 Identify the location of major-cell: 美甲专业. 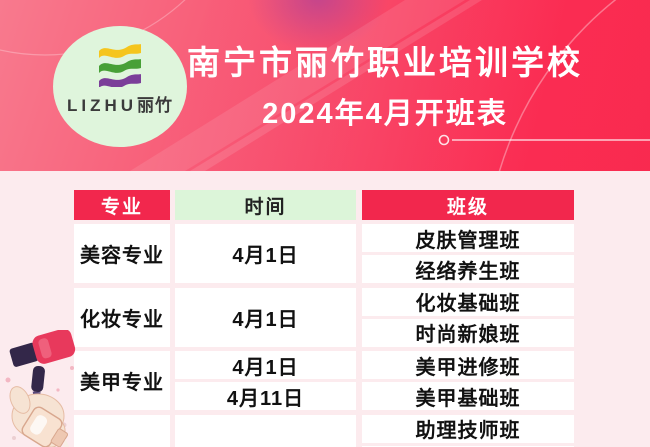
(122, 380).